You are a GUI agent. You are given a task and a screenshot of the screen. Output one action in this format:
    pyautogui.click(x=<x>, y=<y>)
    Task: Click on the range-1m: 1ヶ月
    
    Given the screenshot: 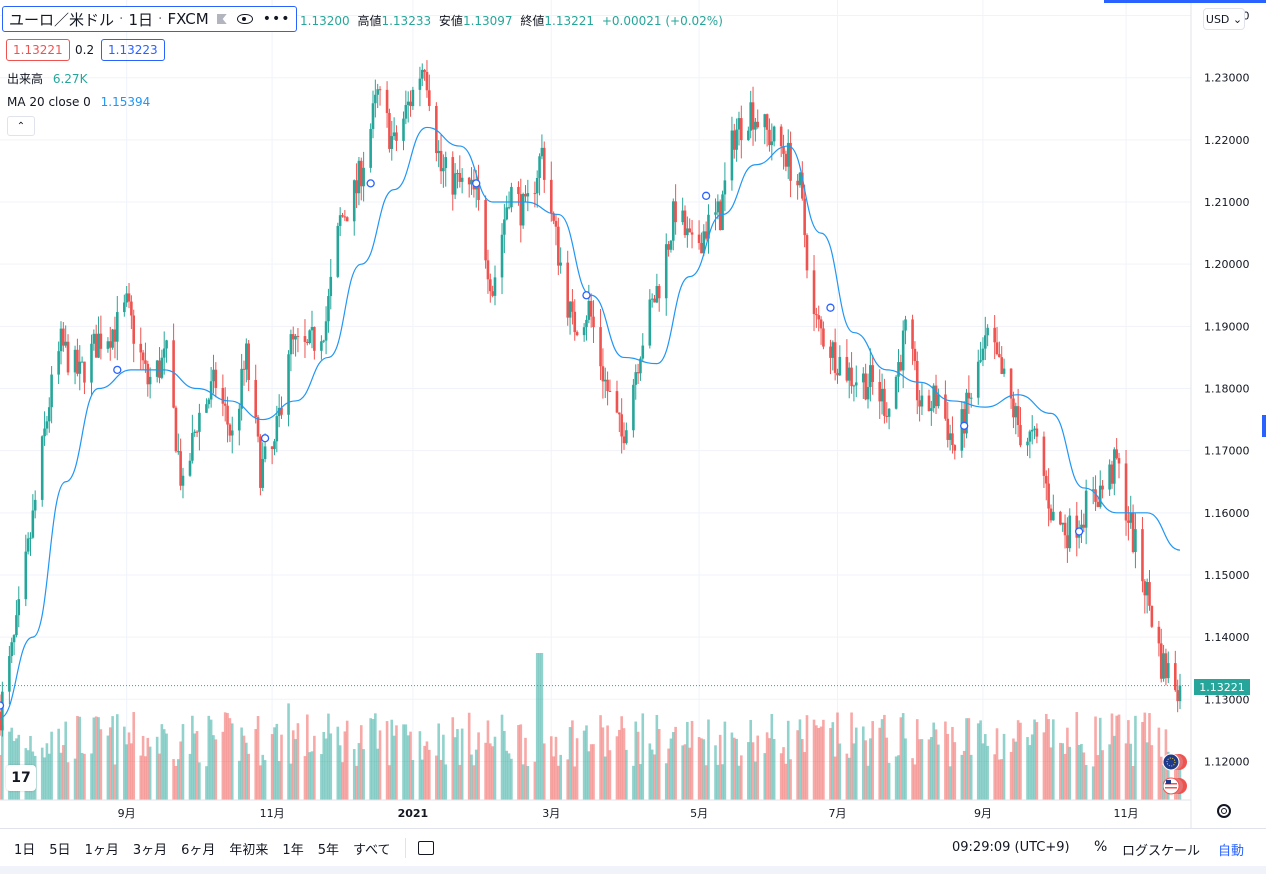 What is the action you would take?
    pyautogui.click(x=101, y=850)
    